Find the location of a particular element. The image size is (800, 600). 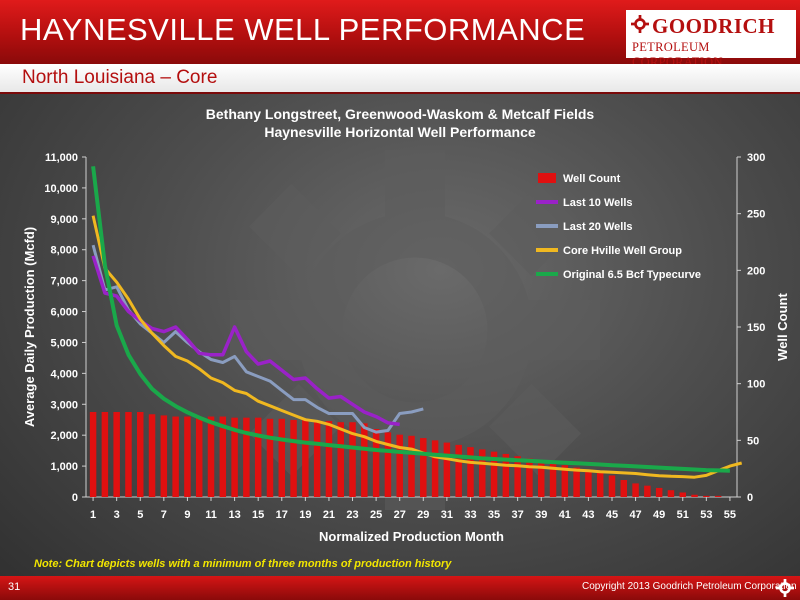

y-tick-label: 5,000 is located at coordinates (64, 343).